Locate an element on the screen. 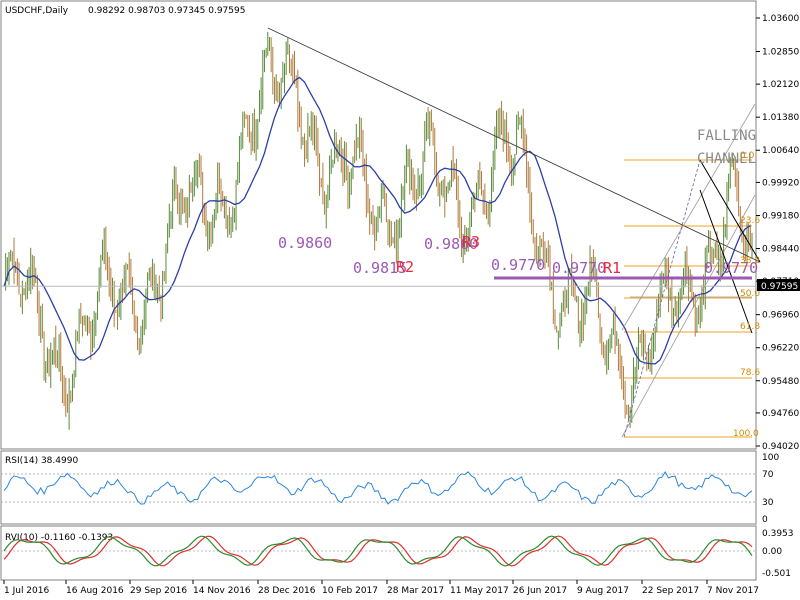 Image resolution: width=800 pixels, height=600 pixels. falling-channel-label-2: CHANNEL is located at coordinates (726, 159).